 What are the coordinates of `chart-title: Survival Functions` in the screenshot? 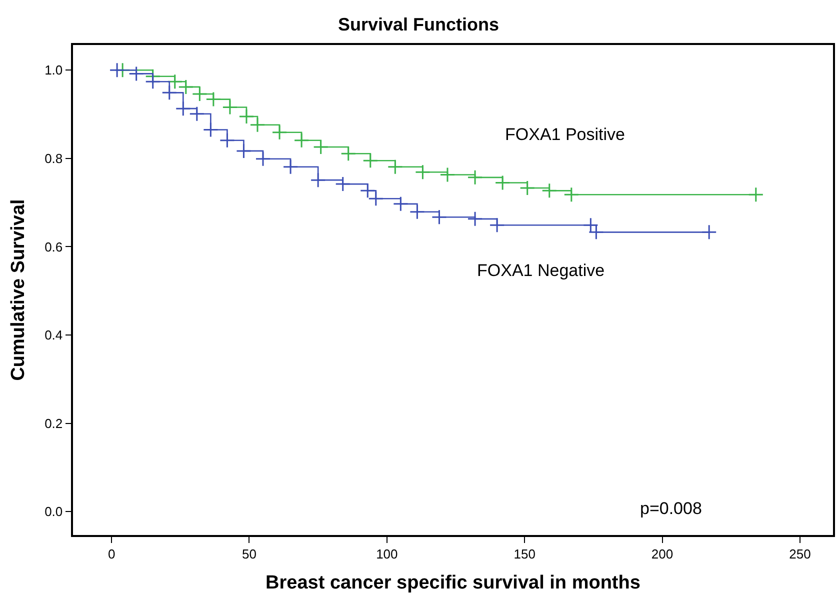 It's located at (419, 24).